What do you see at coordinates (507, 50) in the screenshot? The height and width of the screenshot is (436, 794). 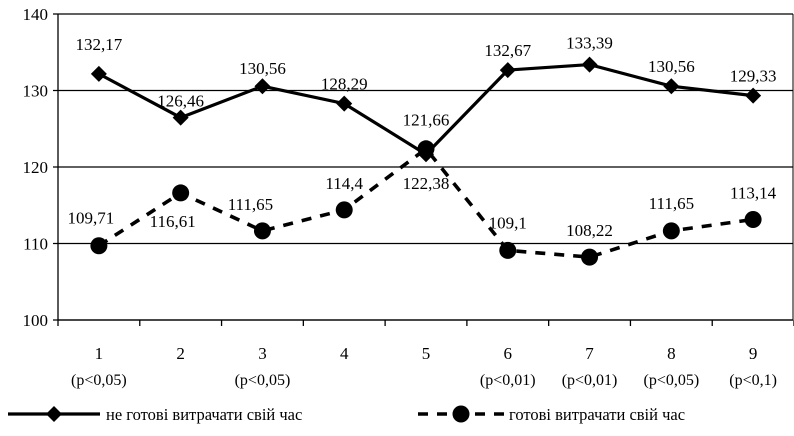 I see `data-label: 132,67` at bounding box center [507, 50].